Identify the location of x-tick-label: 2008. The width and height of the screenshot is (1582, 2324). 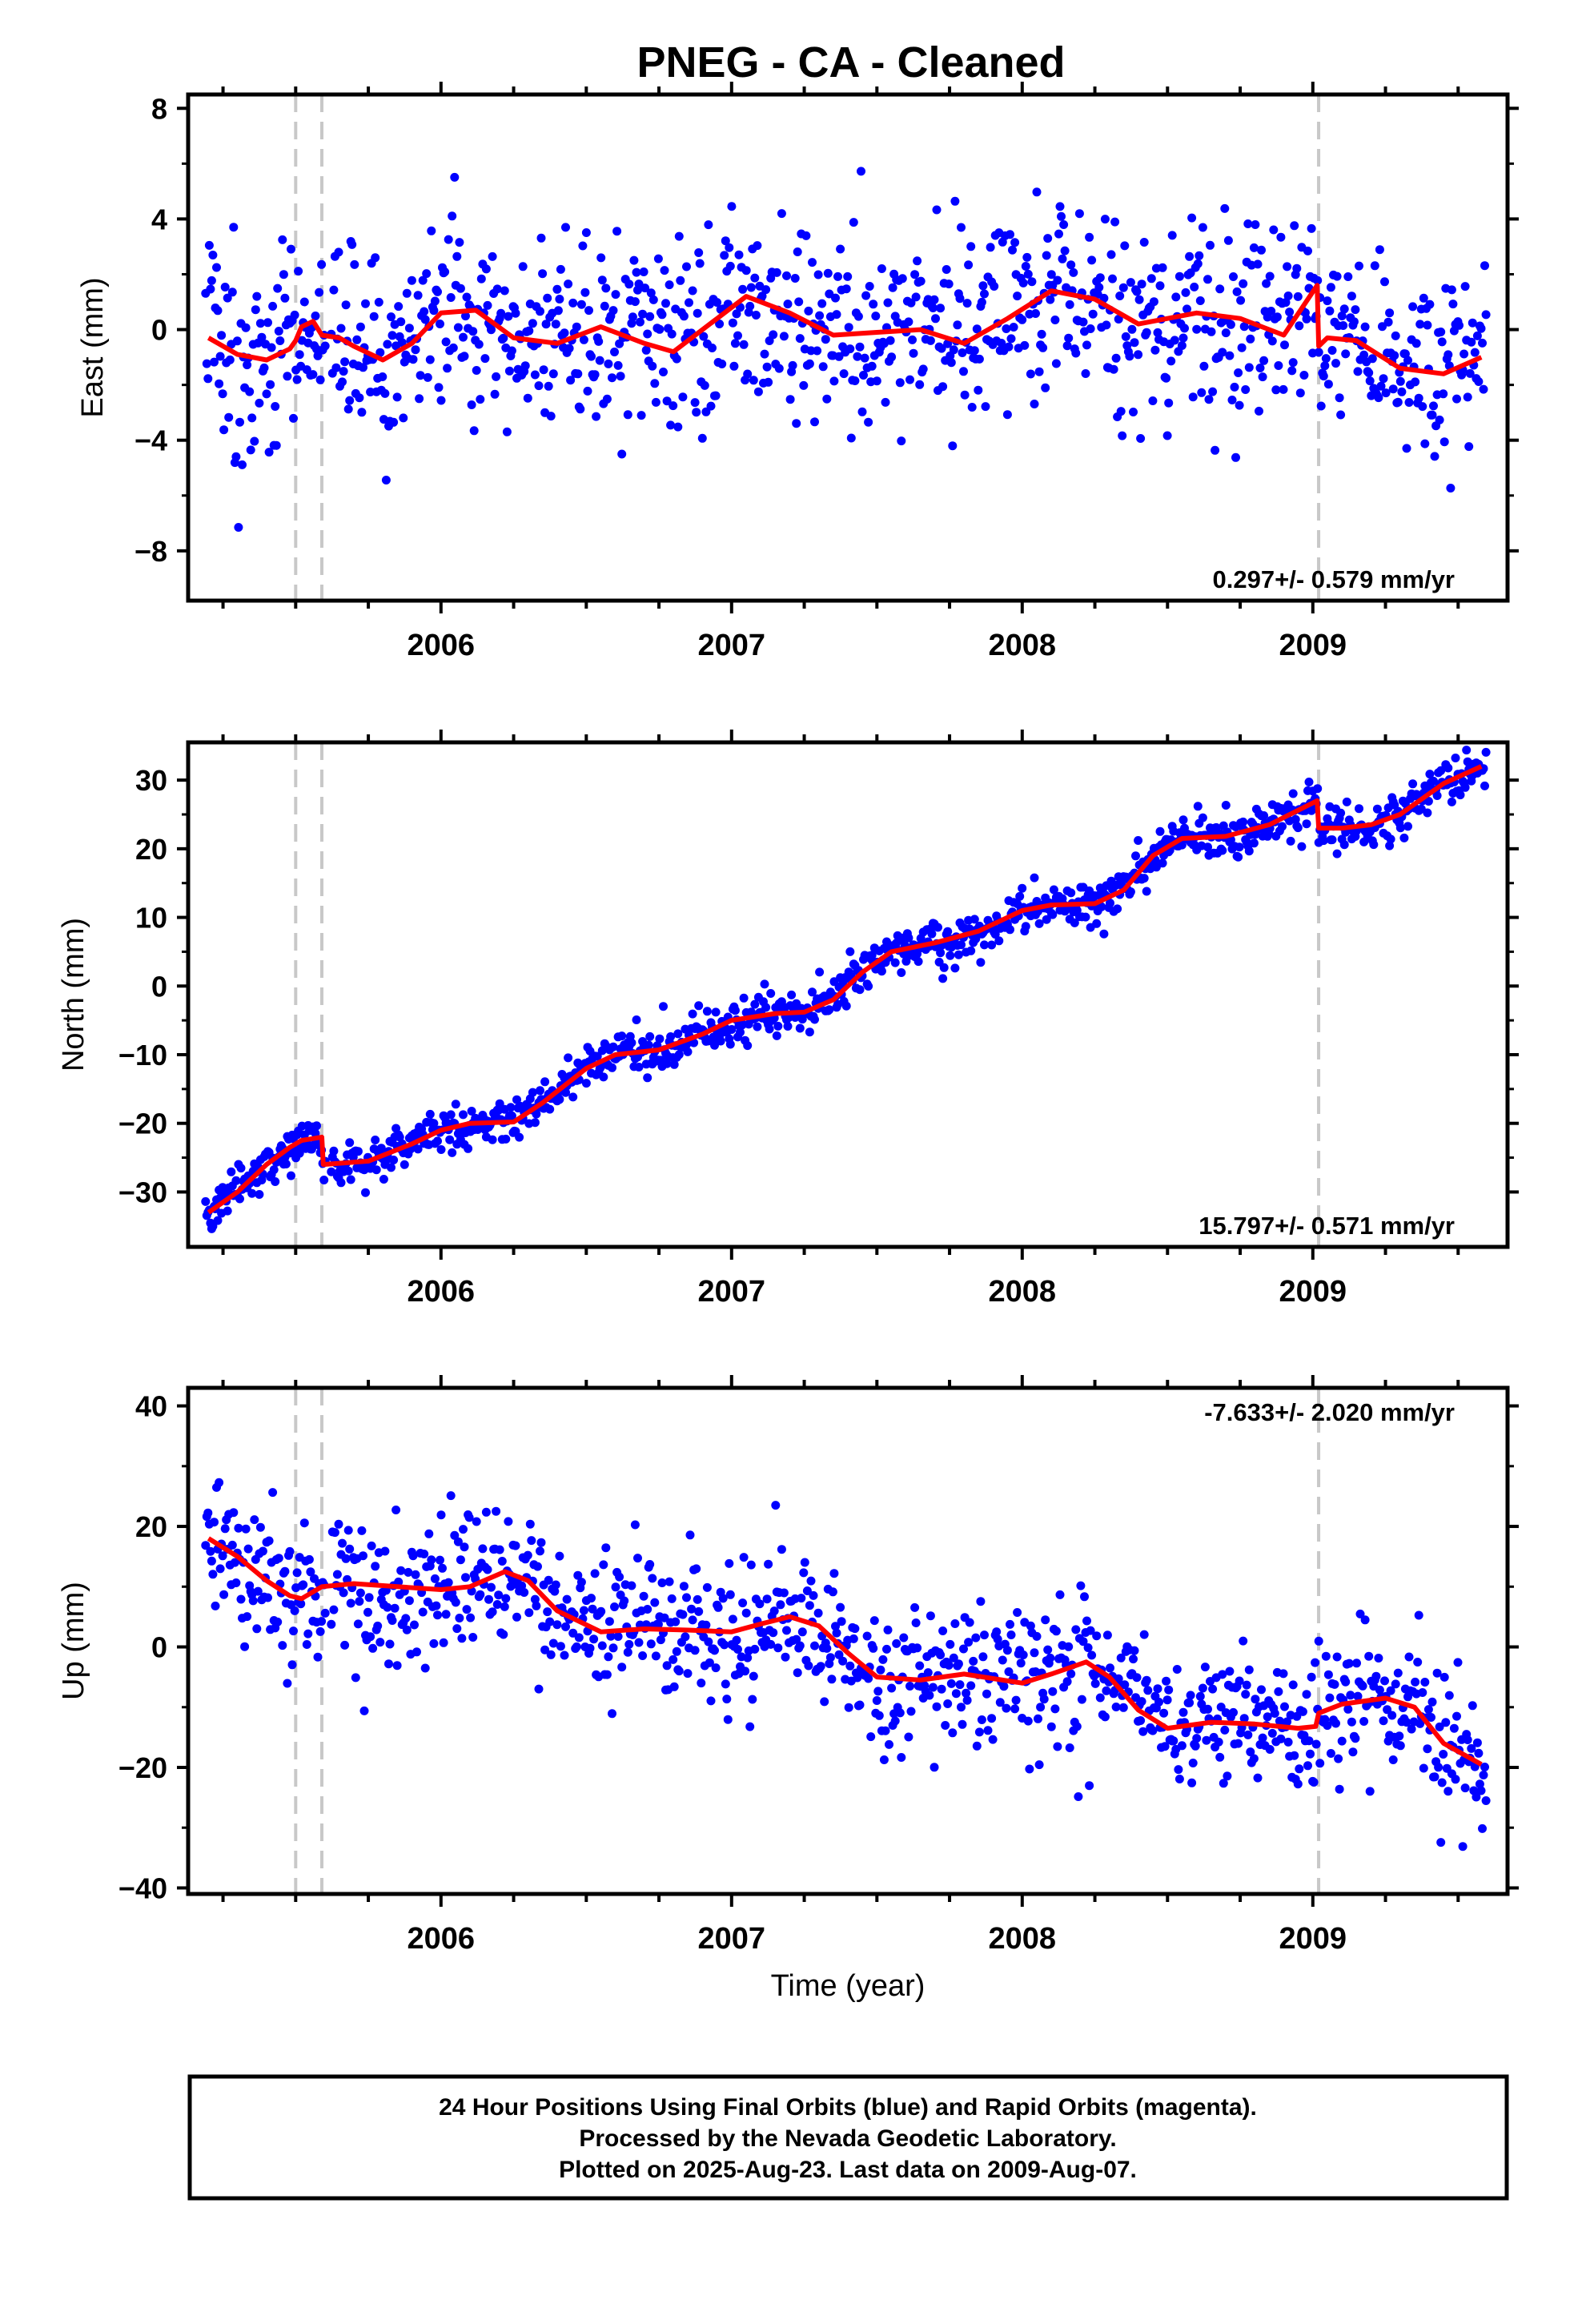
(1023, 645).